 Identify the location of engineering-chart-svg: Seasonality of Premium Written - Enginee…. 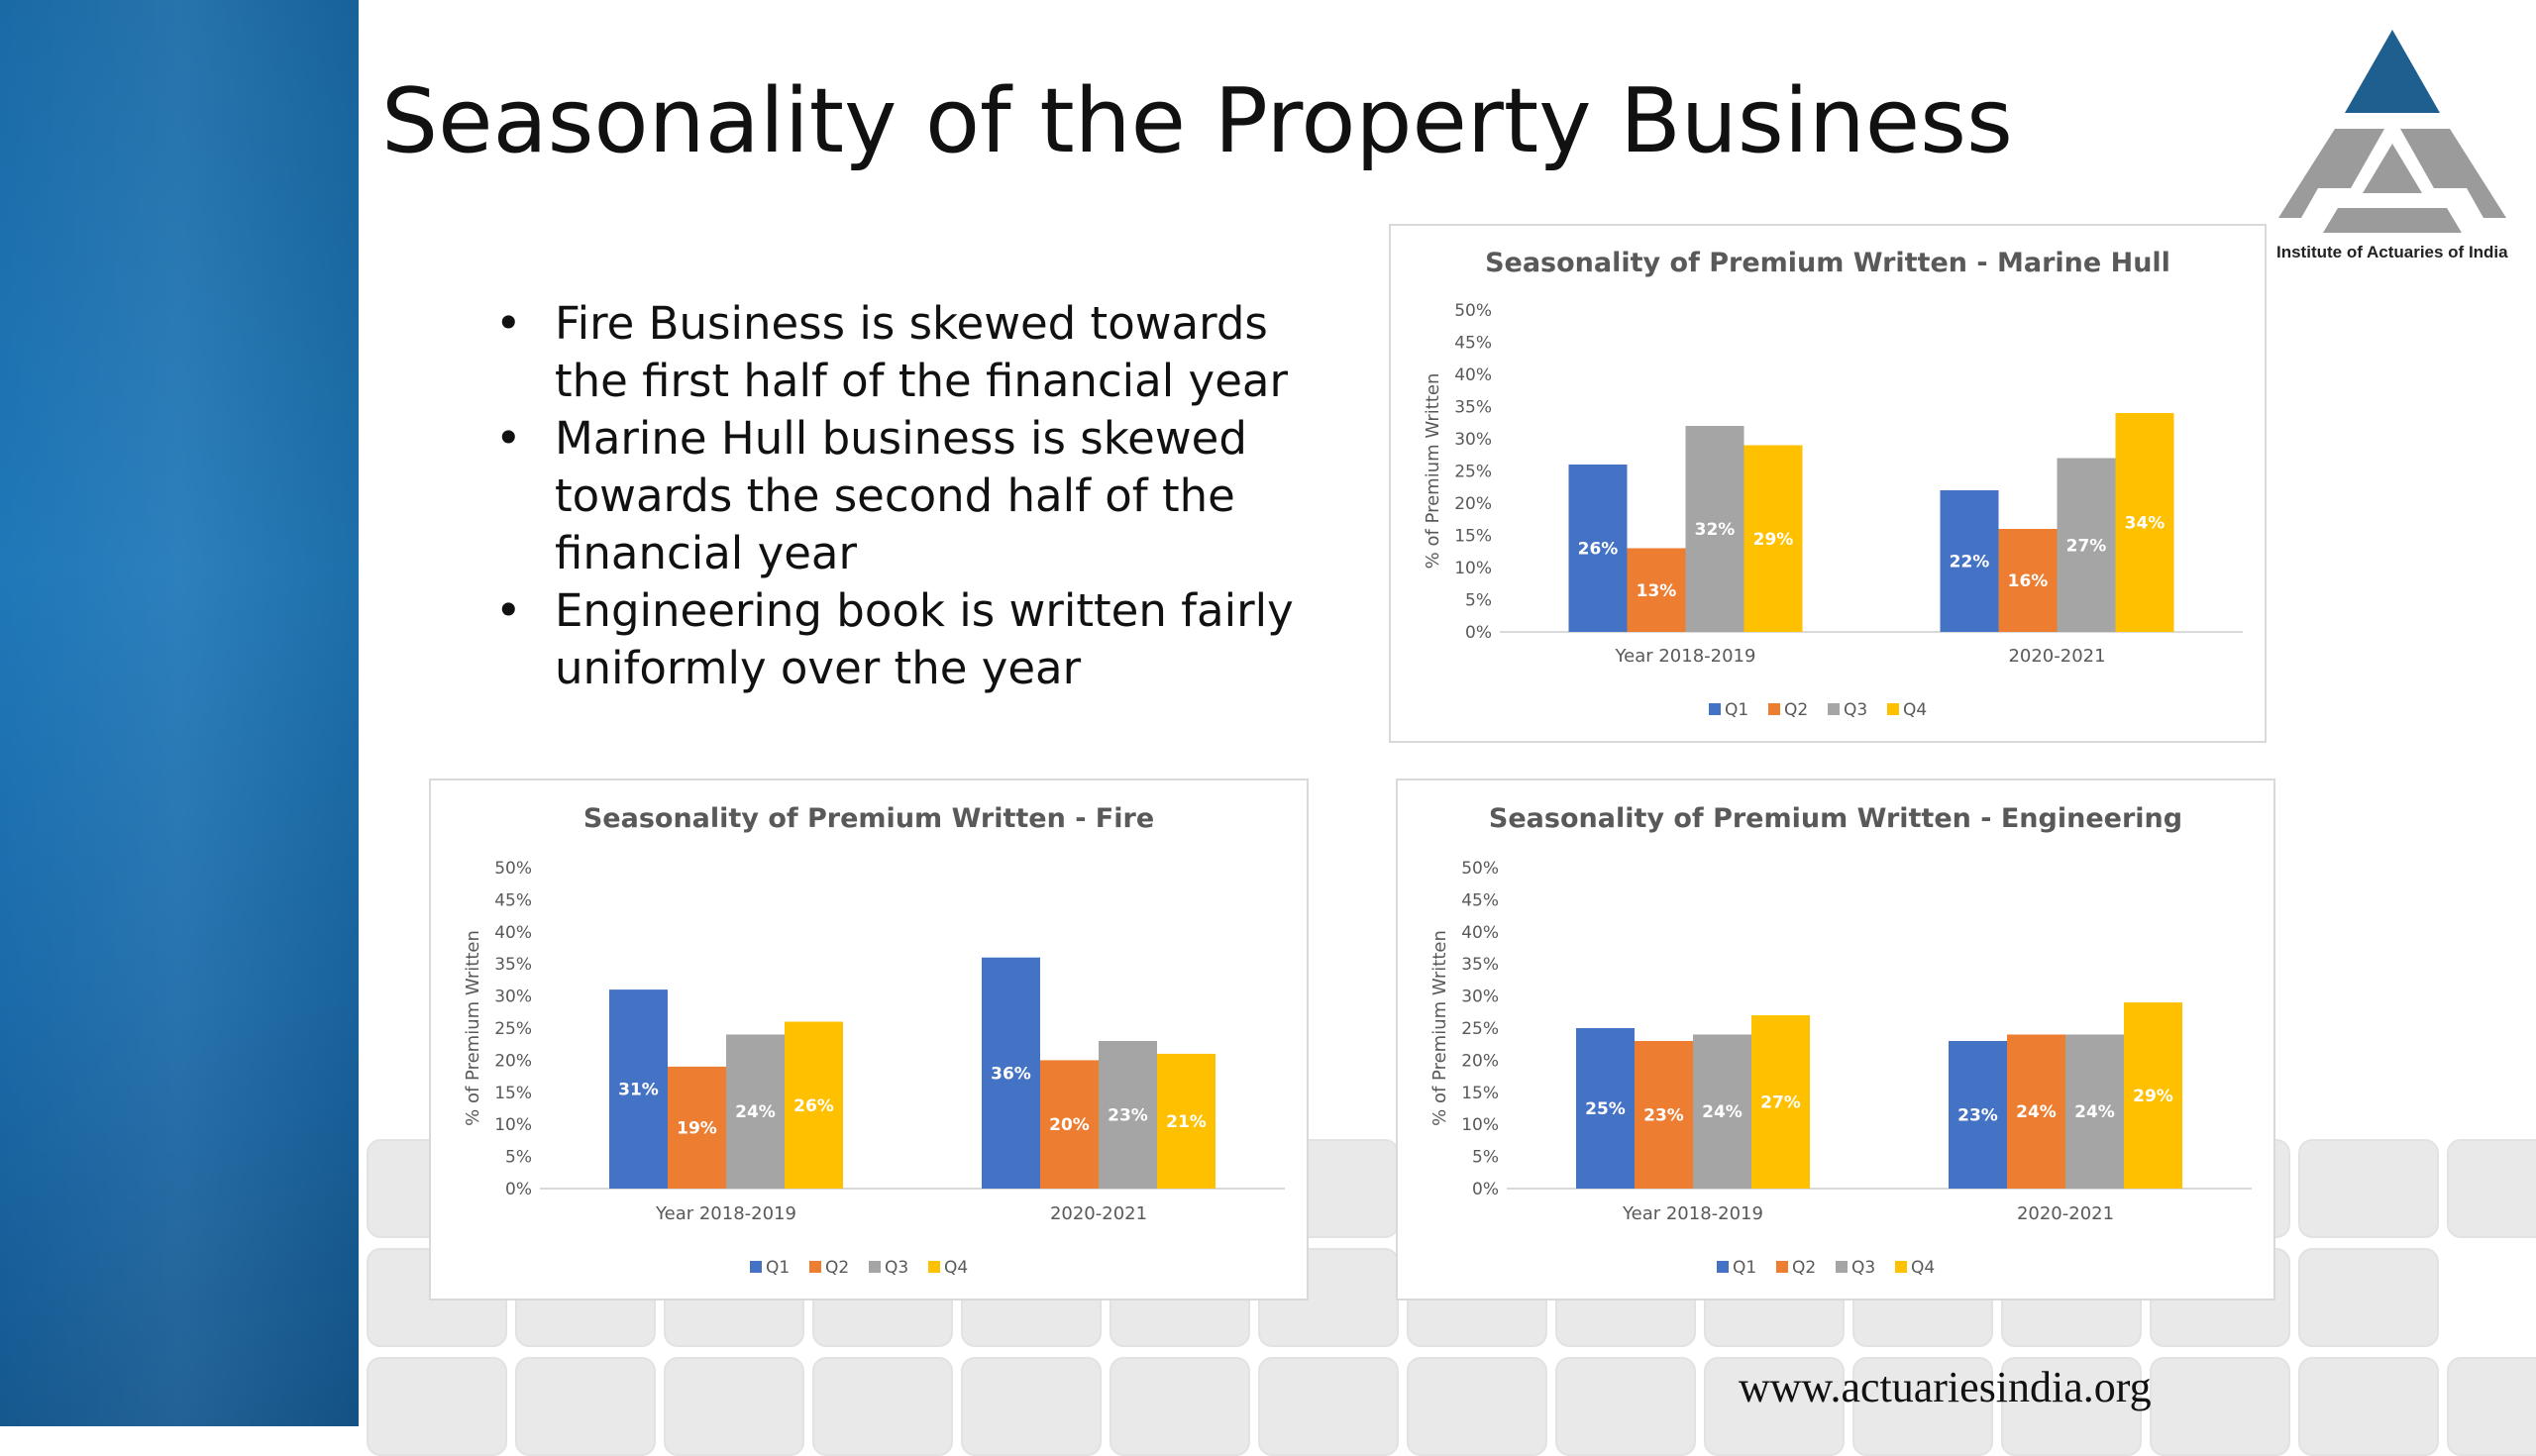
(1840, 1040).